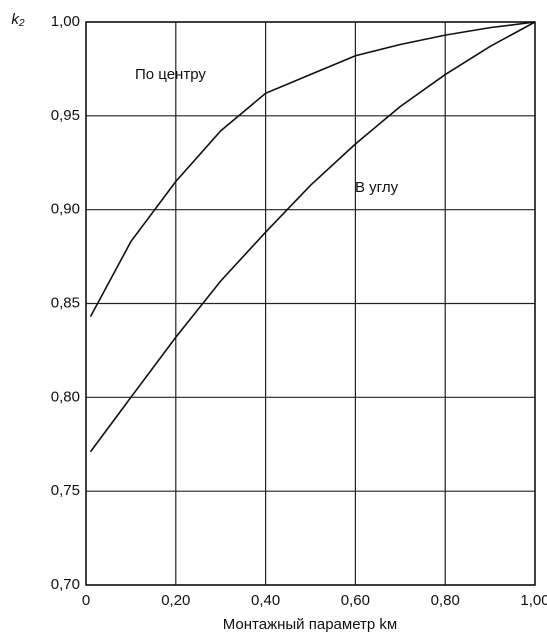  Describe the element at coordinates (65, 302) in the screenshot. I see `y-tick-label: 0,85` at that location.